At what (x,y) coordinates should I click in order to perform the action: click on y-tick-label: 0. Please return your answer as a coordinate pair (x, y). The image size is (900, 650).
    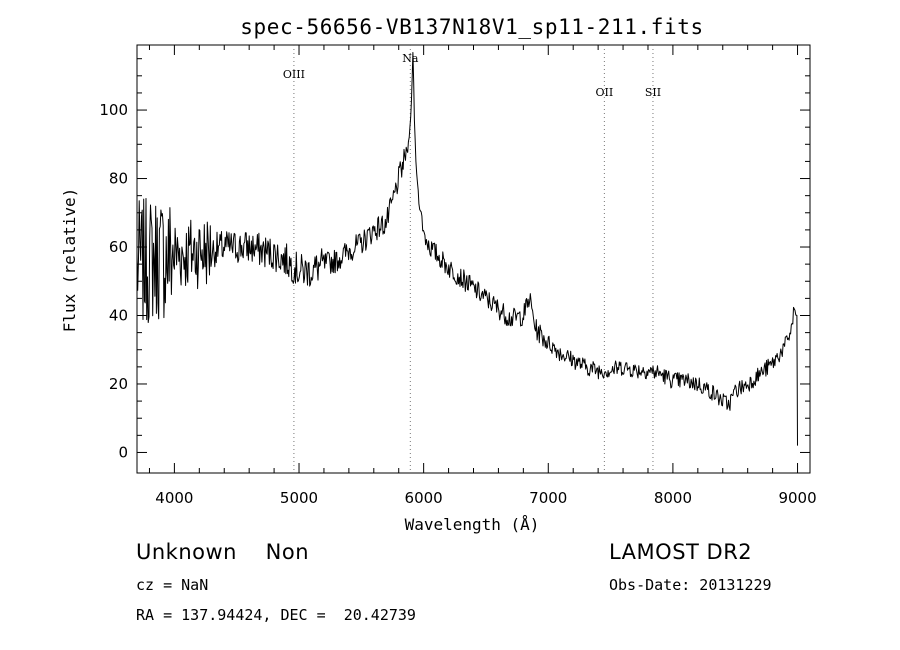
    Looking at the image, I should click on (123, 452).